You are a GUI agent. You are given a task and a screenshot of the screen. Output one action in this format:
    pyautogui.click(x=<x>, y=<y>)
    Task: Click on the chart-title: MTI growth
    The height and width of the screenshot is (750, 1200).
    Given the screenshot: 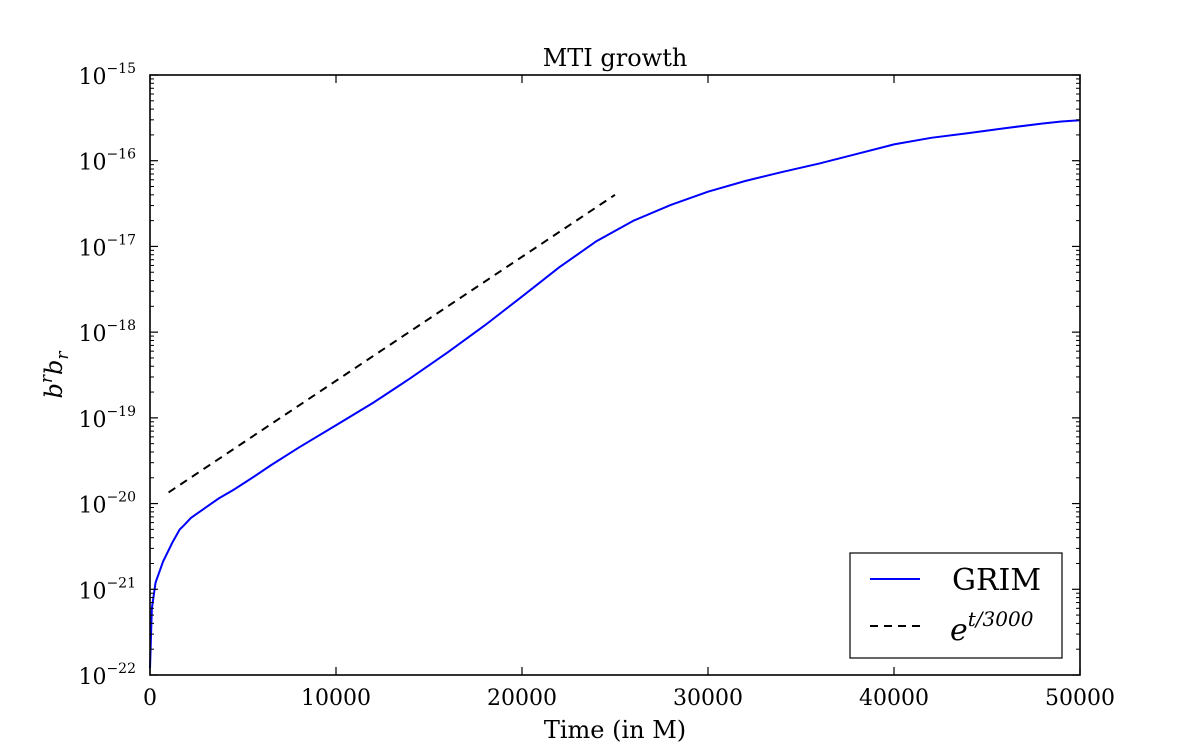 What is the action you would take?
    pyautogui.click(x=615, y=58)
    